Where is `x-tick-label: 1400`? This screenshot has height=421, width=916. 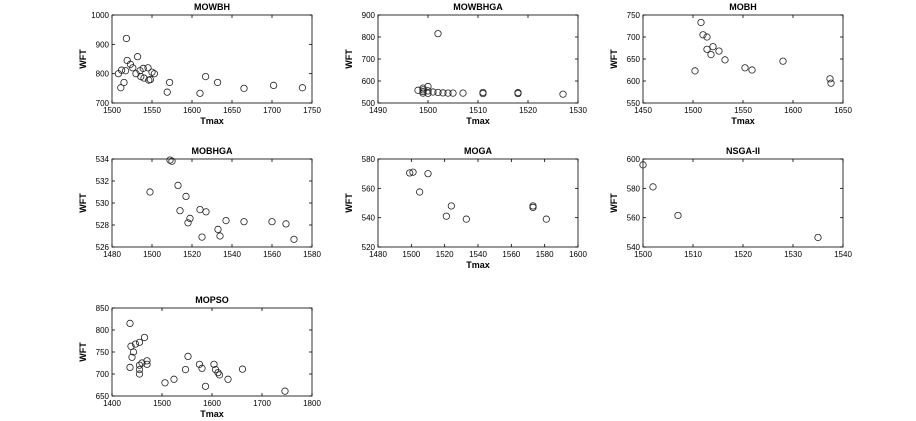
x-tick-label: 1400 is located at coordinates (112, 403).